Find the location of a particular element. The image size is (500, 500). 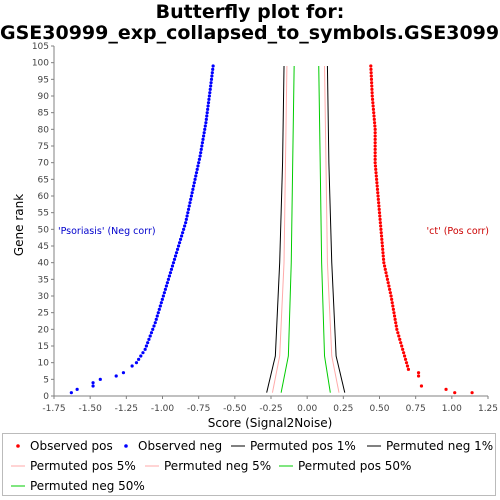

x-tick-label: 0.50 is located at coordinates (379, 409).